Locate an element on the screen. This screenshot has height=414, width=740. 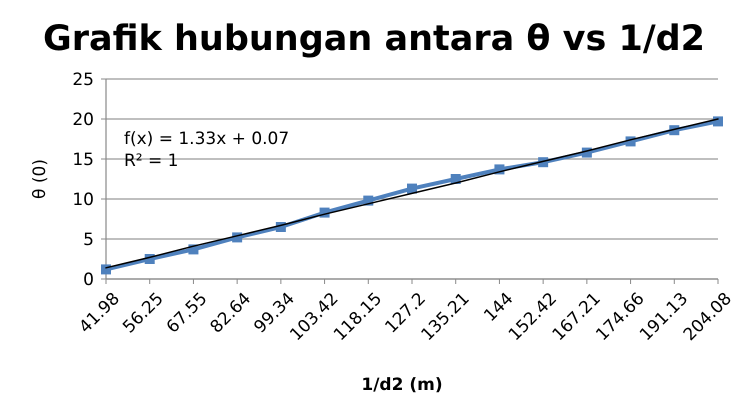
y-tick-label: 20 is located at coordinates (83, 120).